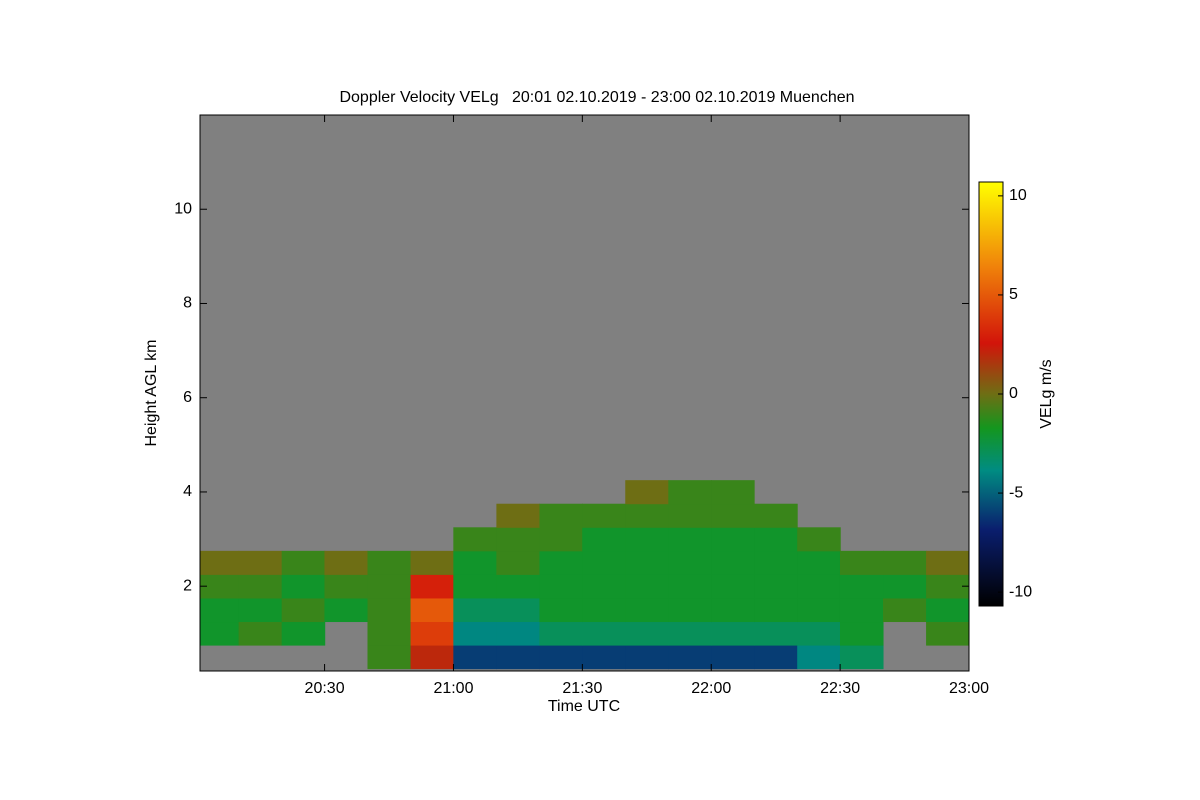 The image size is (1200, 800). I want to click on x-tick-label: 20:30, so click(325, 688).